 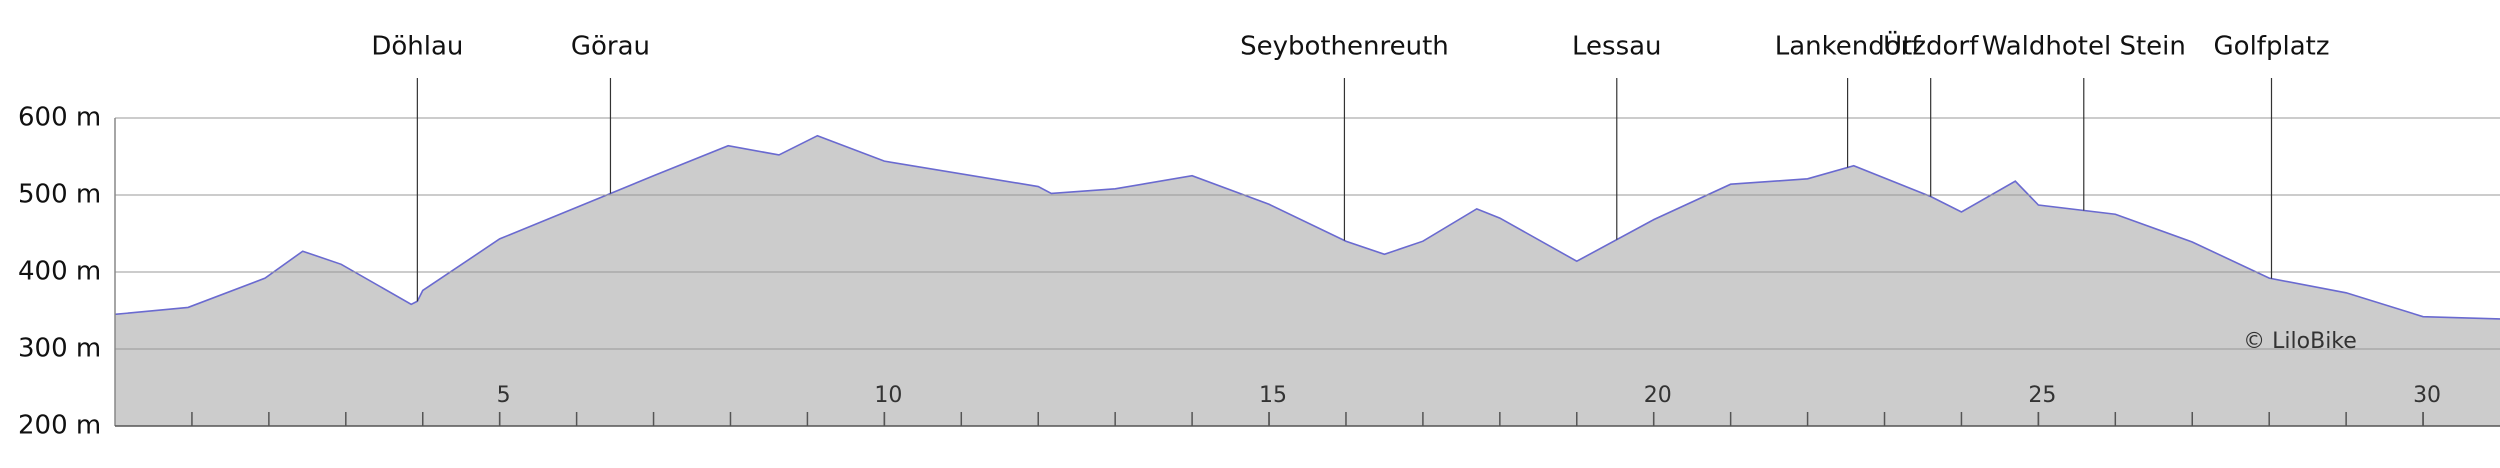 I want to click on place-label: Golfplatz, so click(x=2272, y=47).